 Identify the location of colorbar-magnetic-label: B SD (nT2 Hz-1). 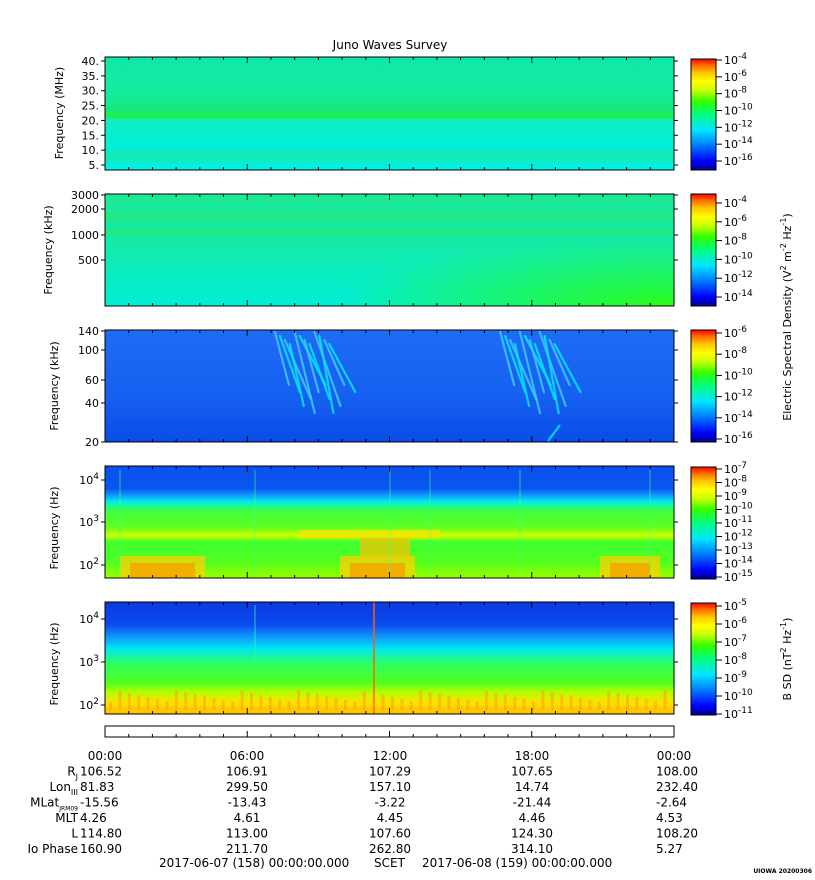
(786, 659).